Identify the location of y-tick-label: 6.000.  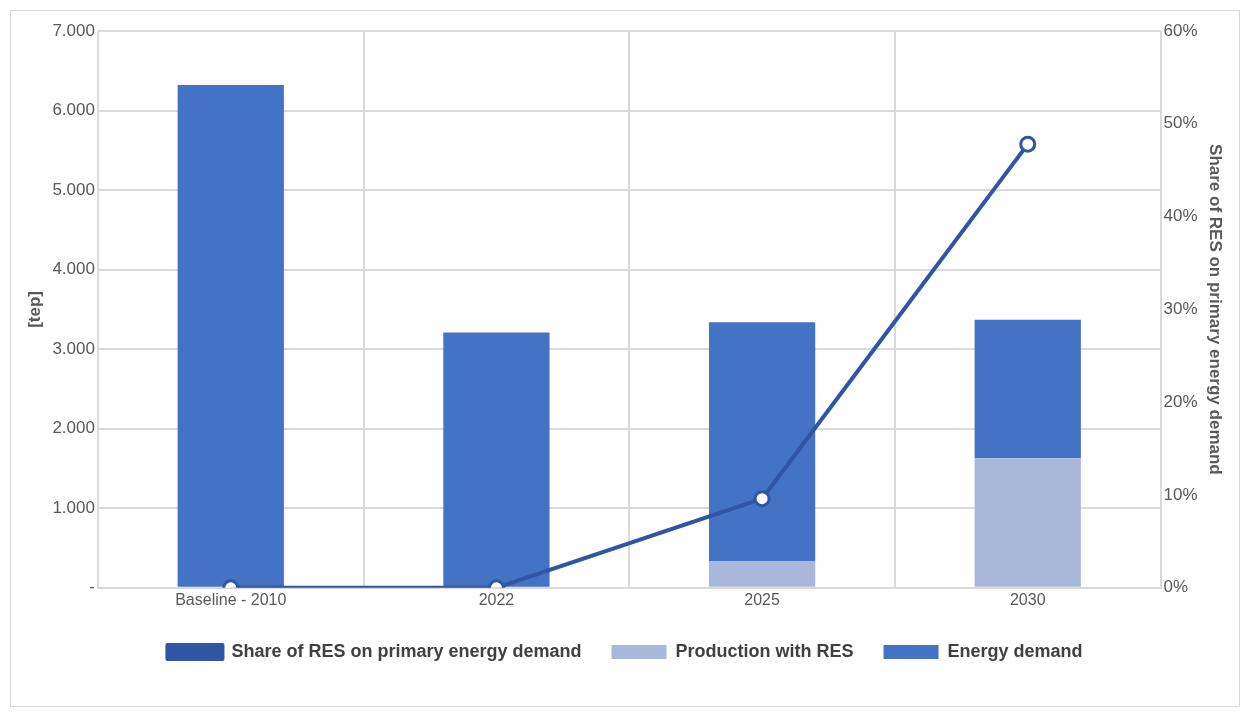
(73, 110).